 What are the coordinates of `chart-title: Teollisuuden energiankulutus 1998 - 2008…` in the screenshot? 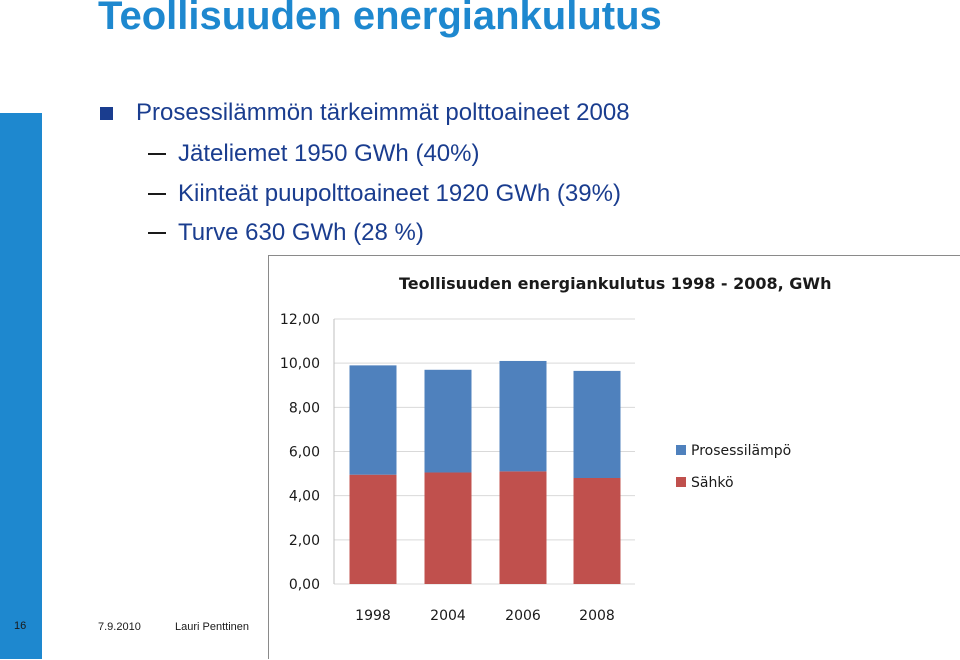 It's located at (615, 283).